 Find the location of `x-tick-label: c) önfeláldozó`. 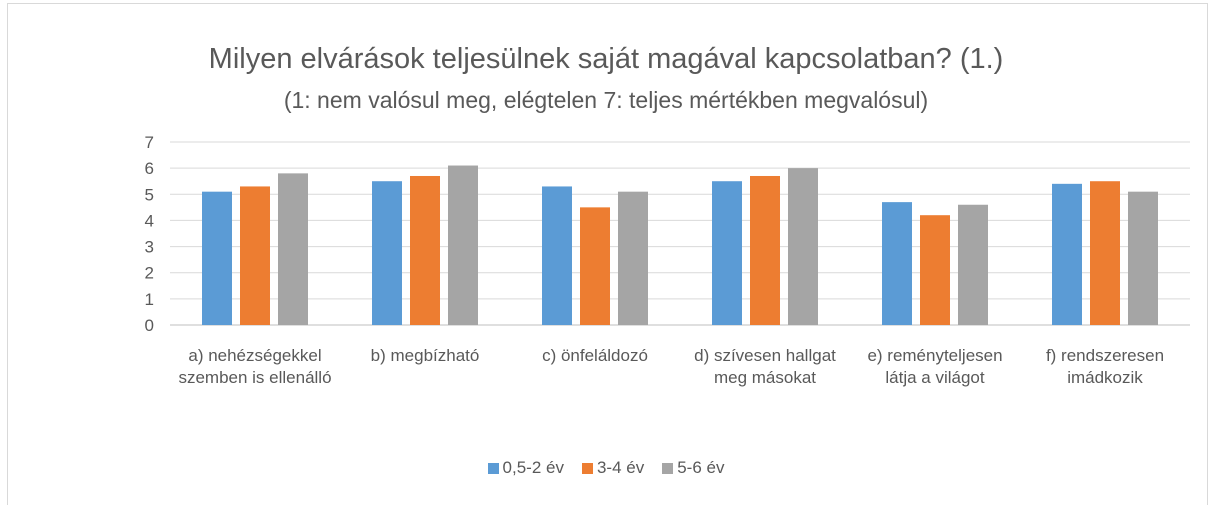

x-tick-label: c) önfeláldozó is located at coordinates (595, 355).